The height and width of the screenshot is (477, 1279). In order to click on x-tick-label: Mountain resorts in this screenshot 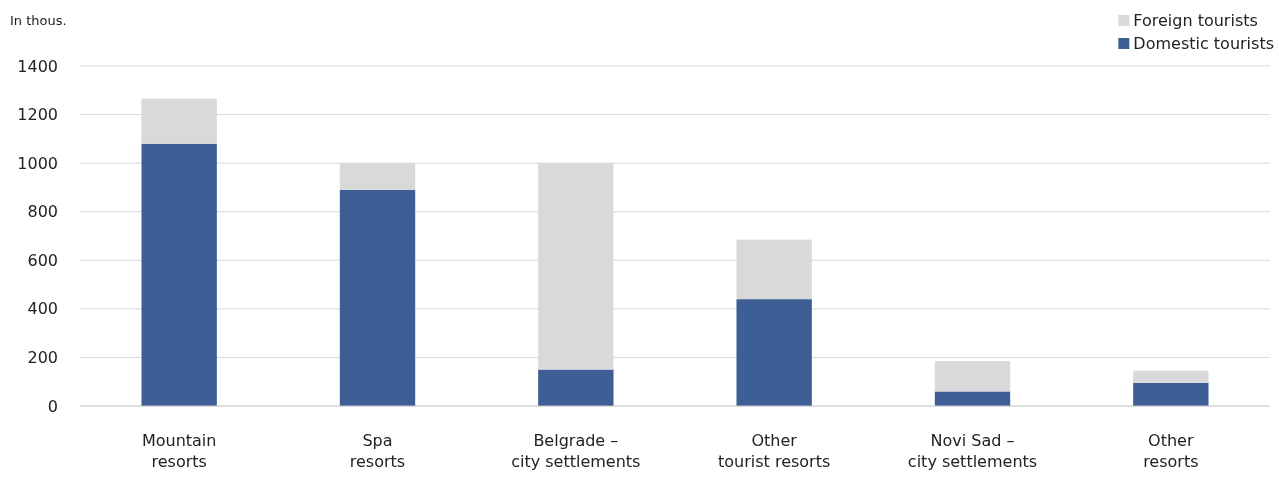, I will do `click(179, 451)`.